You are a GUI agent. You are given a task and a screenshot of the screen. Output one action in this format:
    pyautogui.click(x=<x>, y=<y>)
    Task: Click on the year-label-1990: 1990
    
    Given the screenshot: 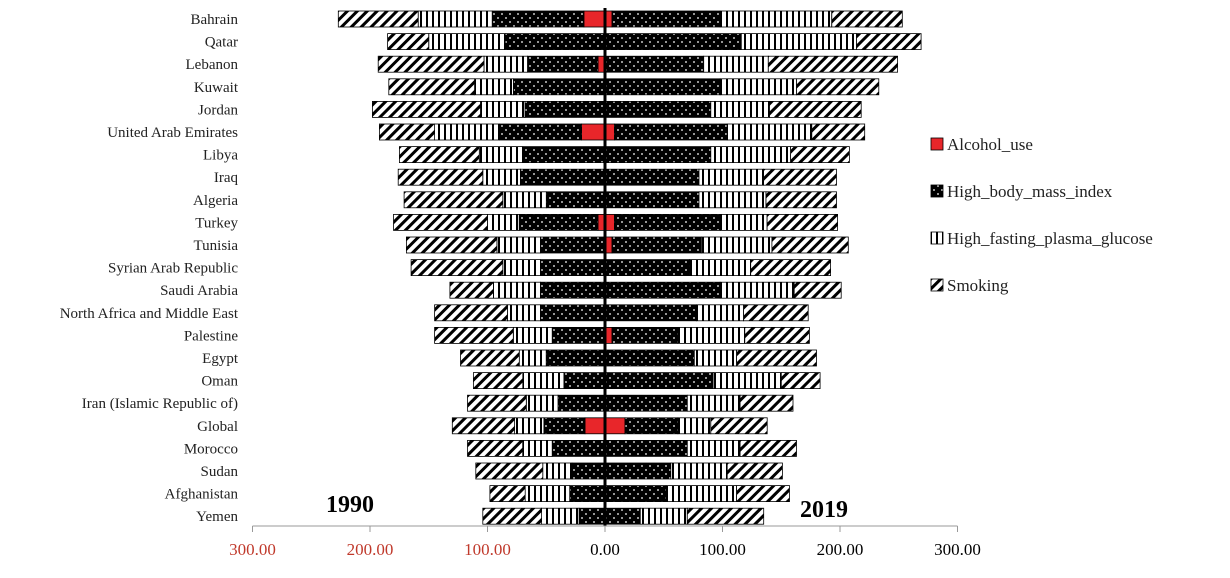 What is the action you would take?
    pyautogui.click(x=350, y=505)
    